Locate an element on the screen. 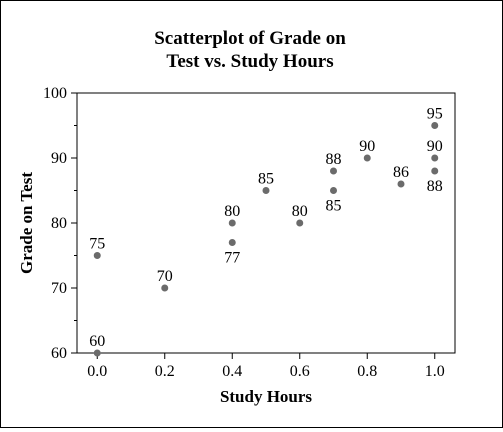 The width and height of the screenshot is (503, 432). data-point-label: 95 is located at coordinates (435, 114).